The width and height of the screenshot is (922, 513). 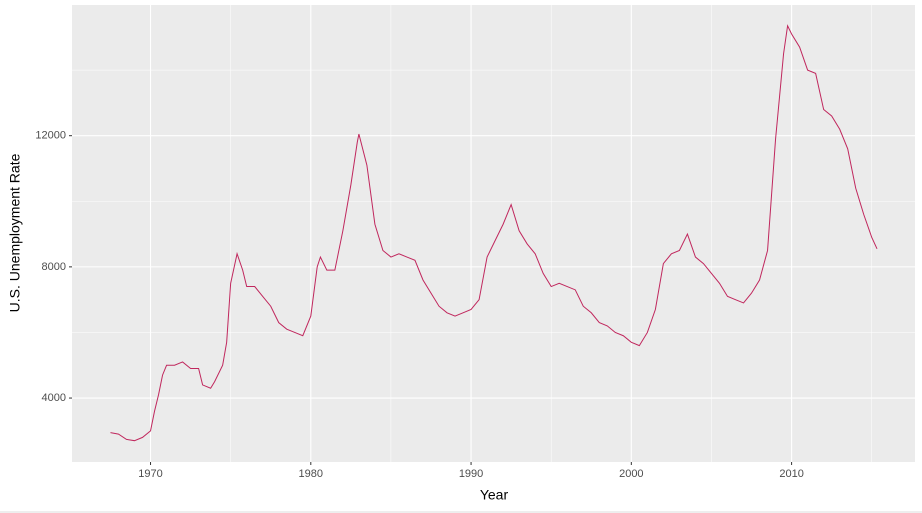 I want to click on y-tick-label: 8000, so click(x=54, y=267).